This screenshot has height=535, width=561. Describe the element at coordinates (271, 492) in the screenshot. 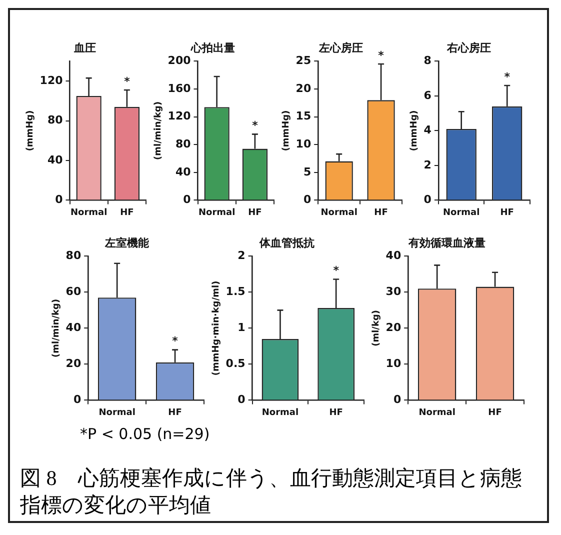

I see `text: 図 8 心筋梗塞作成に伴う、血行動態測定項目と病態指標の変化の平均値` at that location.